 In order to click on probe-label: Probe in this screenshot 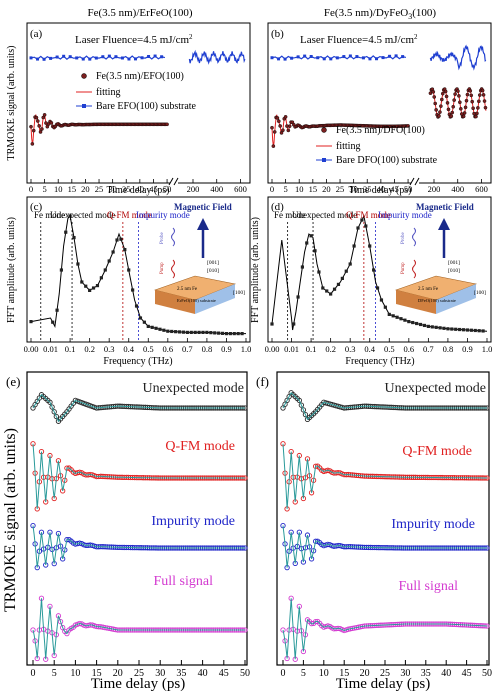, I will do `click(403, 238)`.